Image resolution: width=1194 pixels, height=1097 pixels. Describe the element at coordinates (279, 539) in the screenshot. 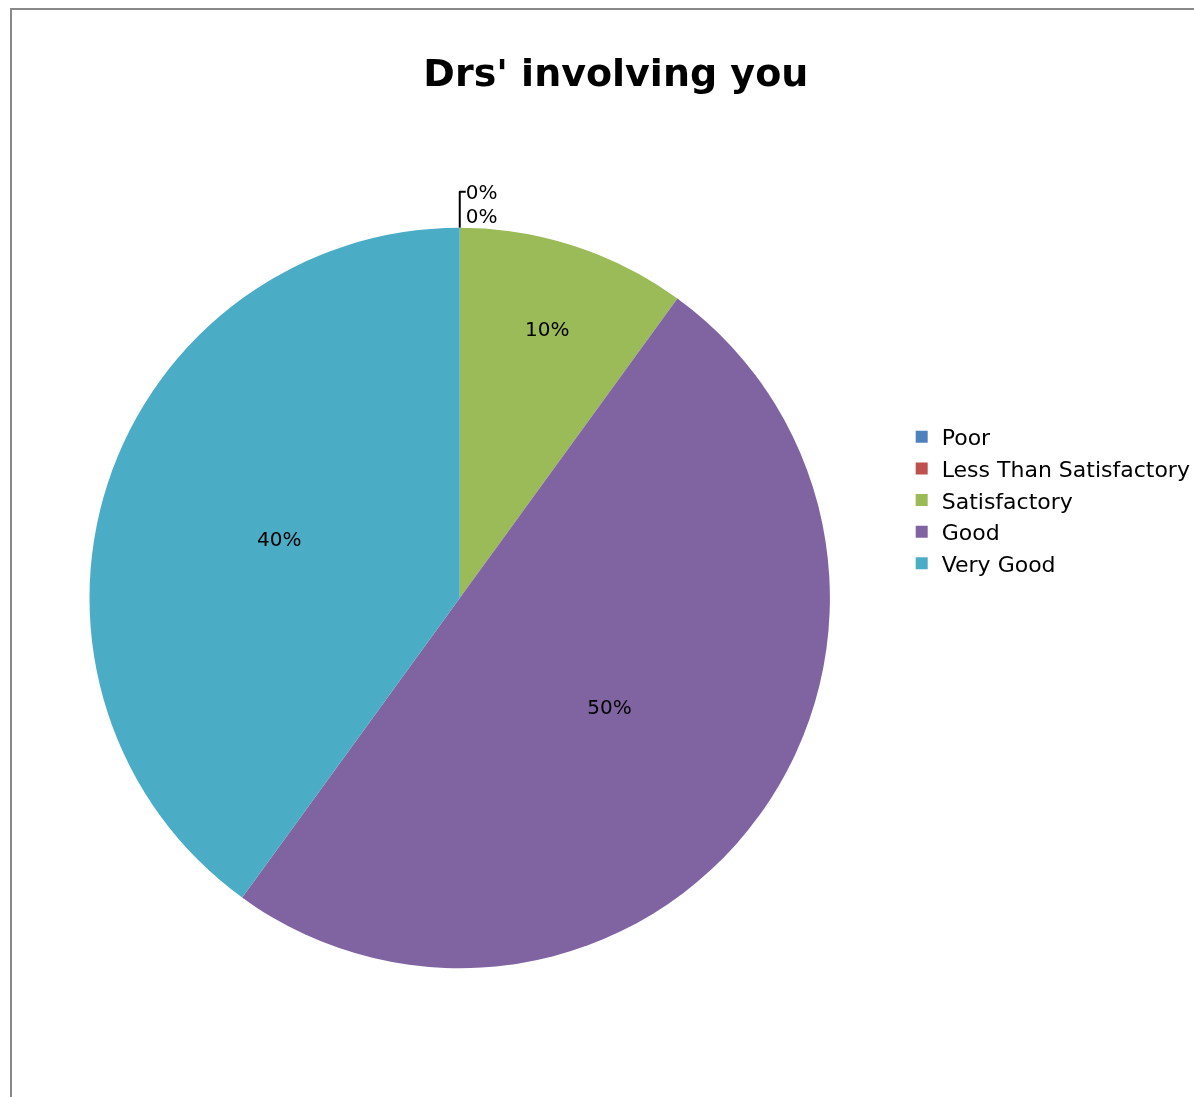

I see `data-label: 40%` at that location.